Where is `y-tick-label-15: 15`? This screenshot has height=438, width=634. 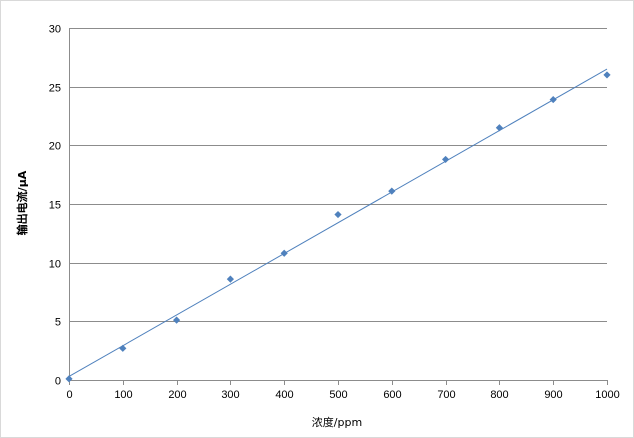
y-tick-label-15: 15 is located at coordinates (55, 206).